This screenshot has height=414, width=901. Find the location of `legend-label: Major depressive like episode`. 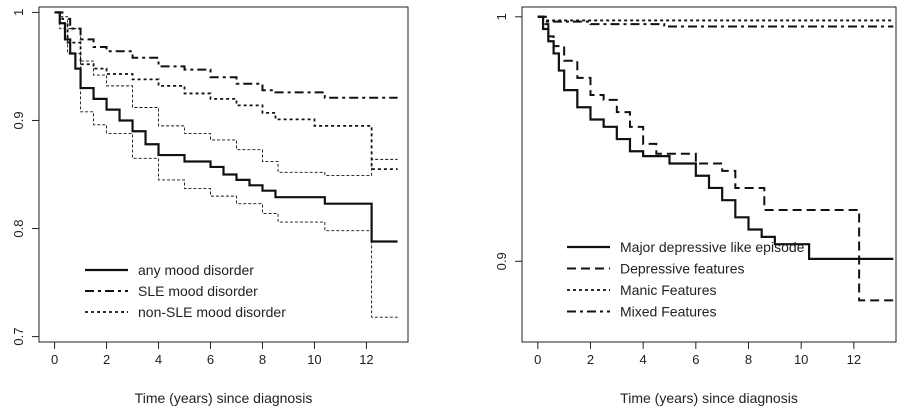

legend-label: Major depressive like episode is located at coordinates (712, 247).